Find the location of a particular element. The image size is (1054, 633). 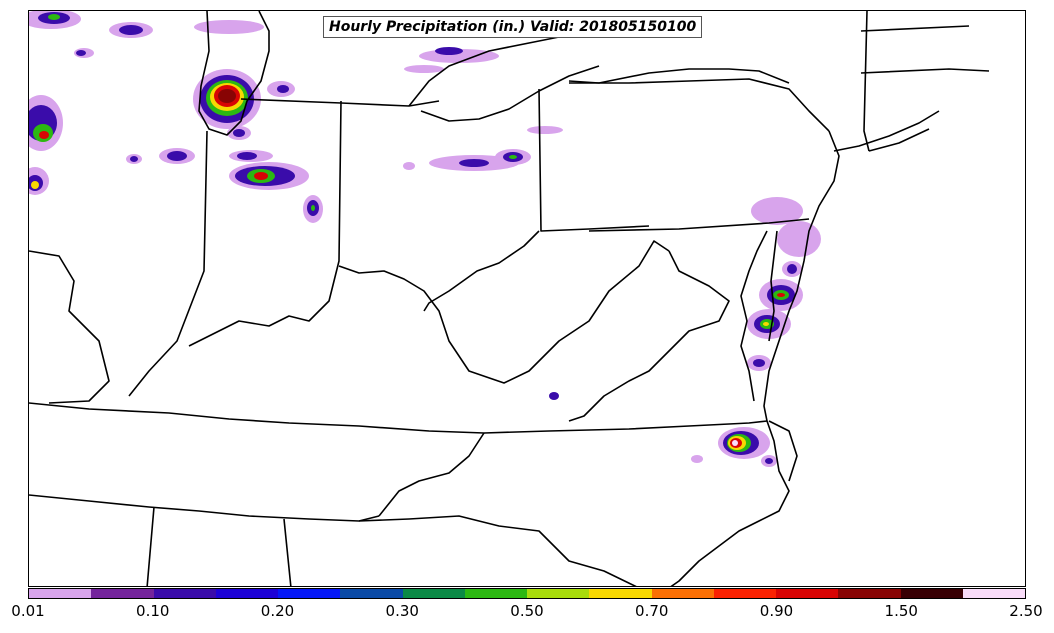

colorbar-label: 0.50 is located at coordinates (527, 611).